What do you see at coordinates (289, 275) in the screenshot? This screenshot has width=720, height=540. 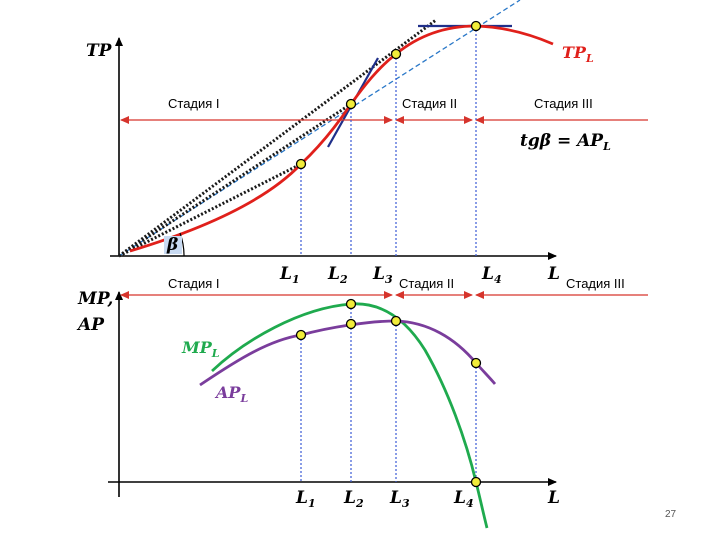 I see `top-l1-mark: L1` at bounding box center [289, 275].